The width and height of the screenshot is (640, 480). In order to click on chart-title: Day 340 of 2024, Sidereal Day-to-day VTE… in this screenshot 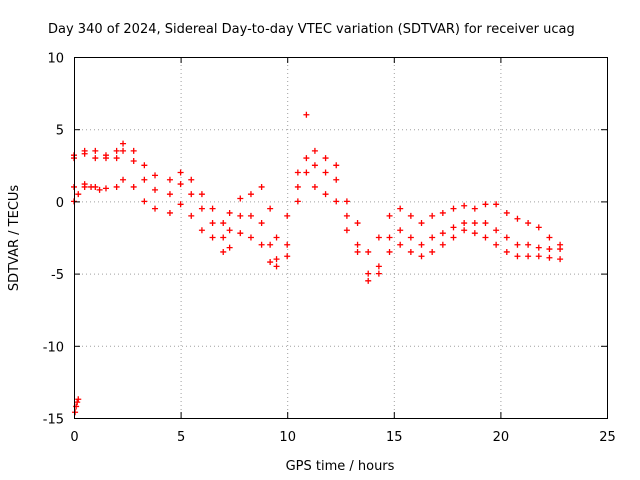, I will do `click(311, 29)`.